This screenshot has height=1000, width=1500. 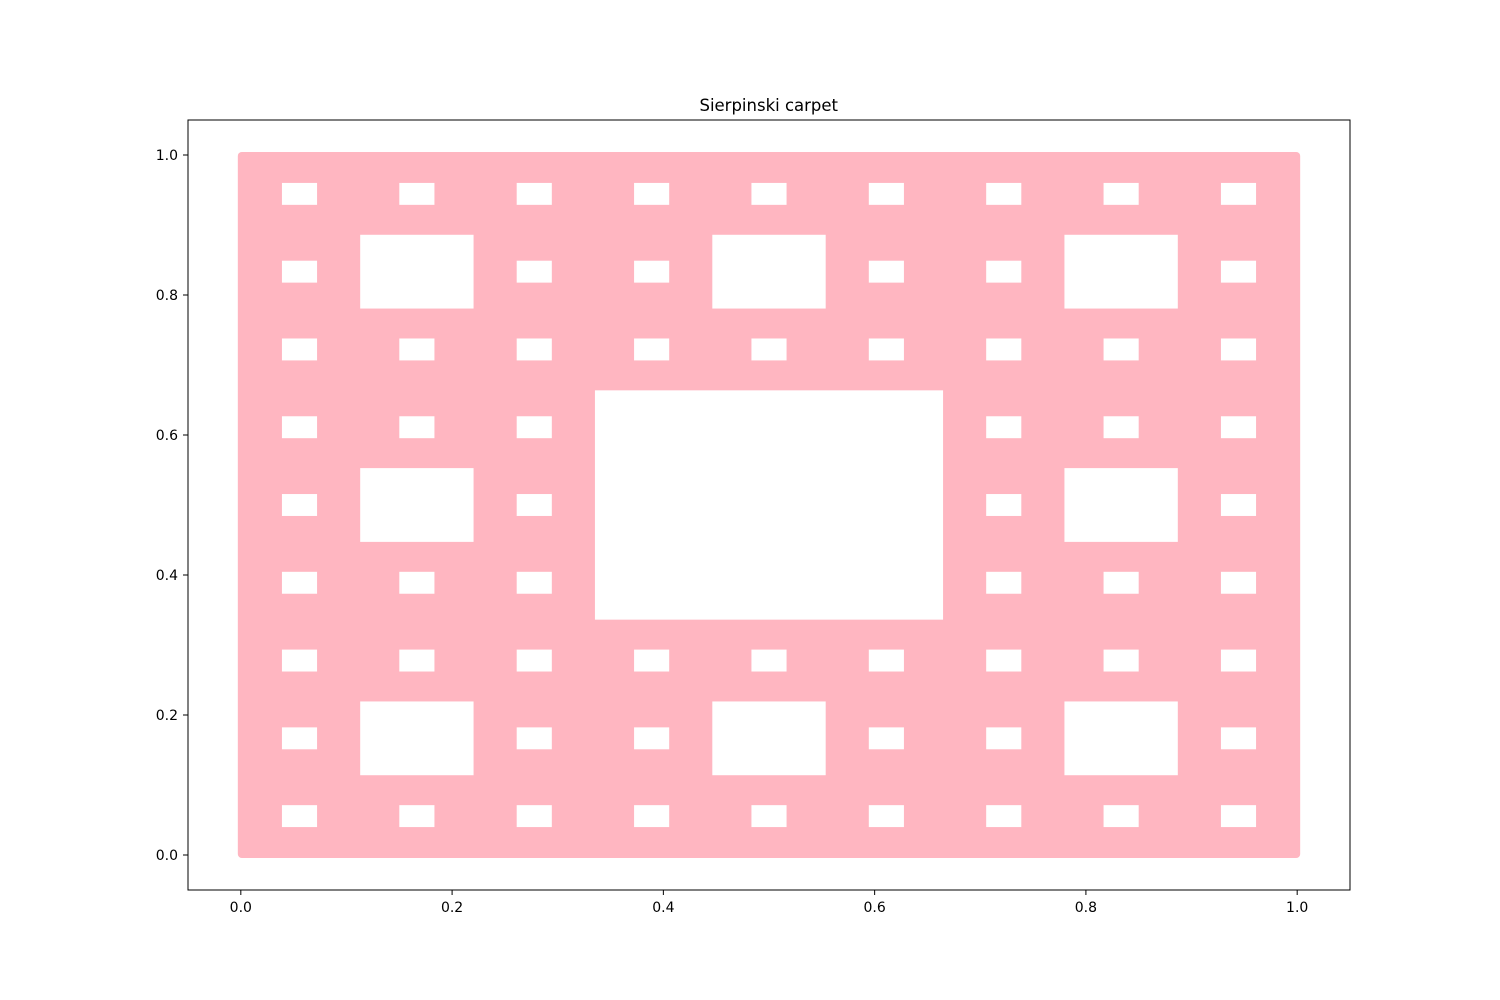 I want to click on y-tick-label: 0.8, so click(x=167, y=296).